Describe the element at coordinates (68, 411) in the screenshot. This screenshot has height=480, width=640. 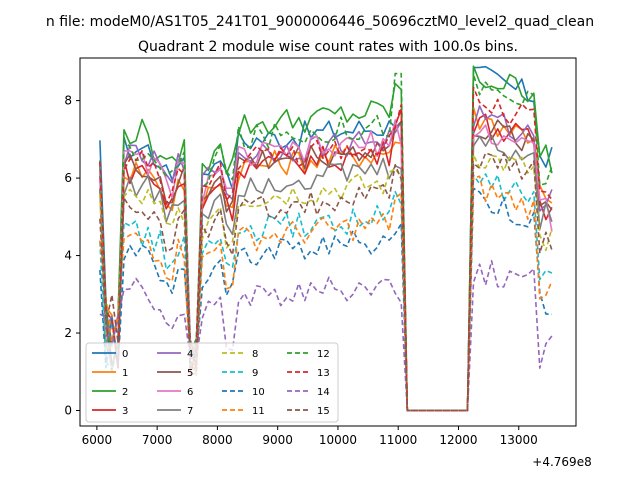
I see `y-tick-label: 0` at that location.